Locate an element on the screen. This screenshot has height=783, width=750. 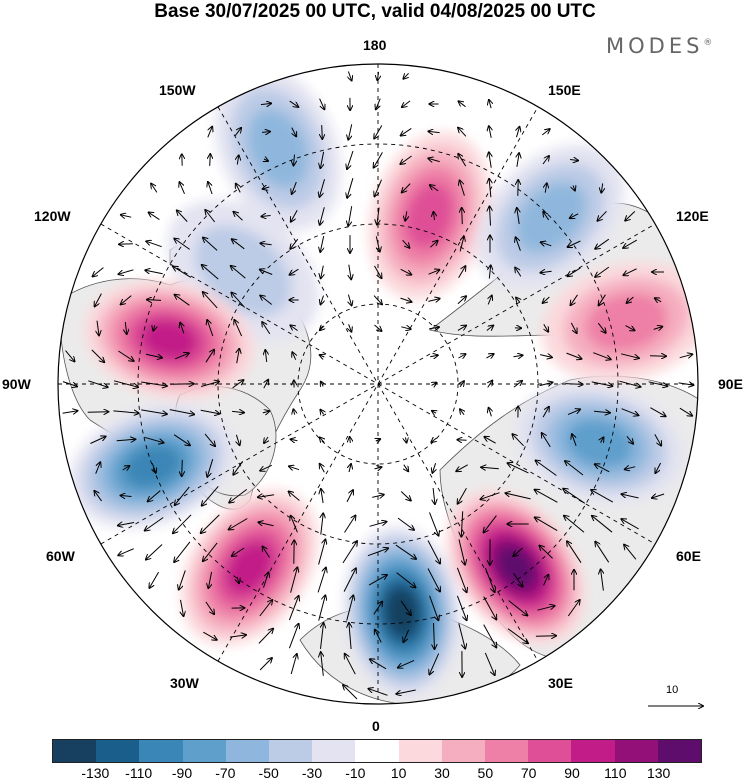
lon-label-150w: 150W is located at coordinates (177, 90).